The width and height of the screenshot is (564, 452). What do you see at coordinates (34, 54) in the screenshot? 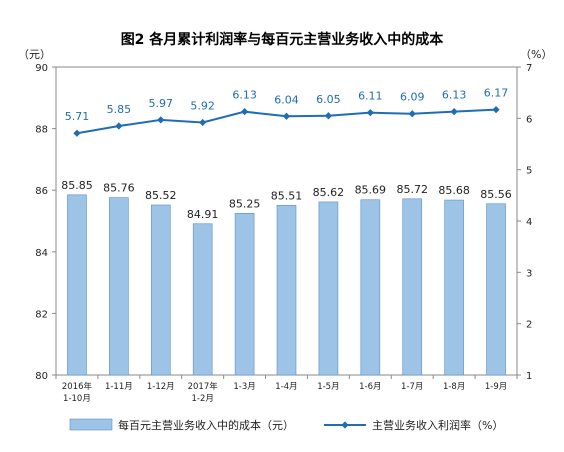
I see `left-axis-unit: （元）` at bounding box center [34, 54].